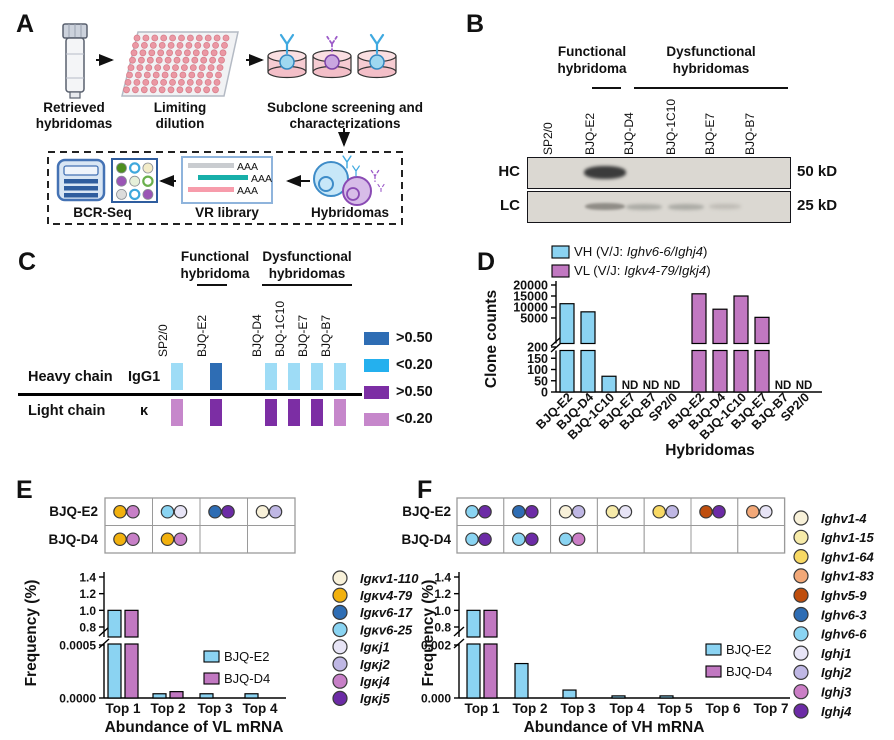 This screenshot has height=740, width=894. Describe the element at coordinates (375, 647) in the screenshot. I see `gene-legend-label: Igκj1` at that location.